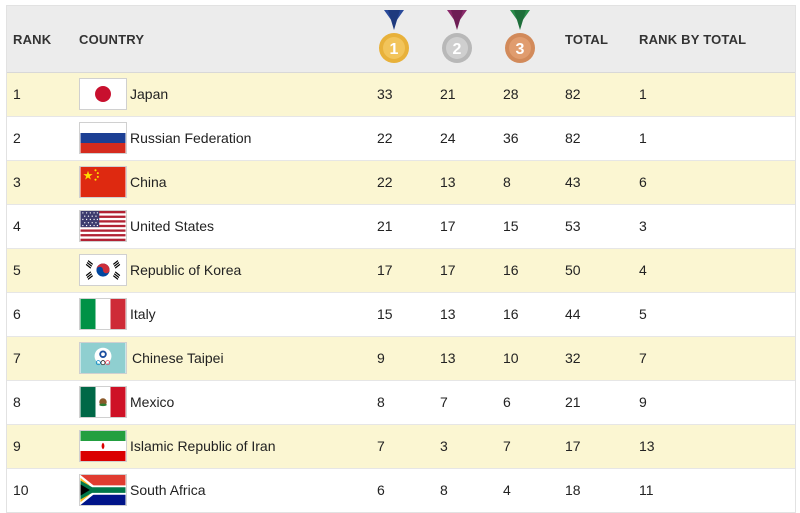 The width and height of the screenshot is (800, 513). What do you see at coordinates (573, 490) in the screenshot?
I see `total-cell: 18` at bounding box center [573, 490].